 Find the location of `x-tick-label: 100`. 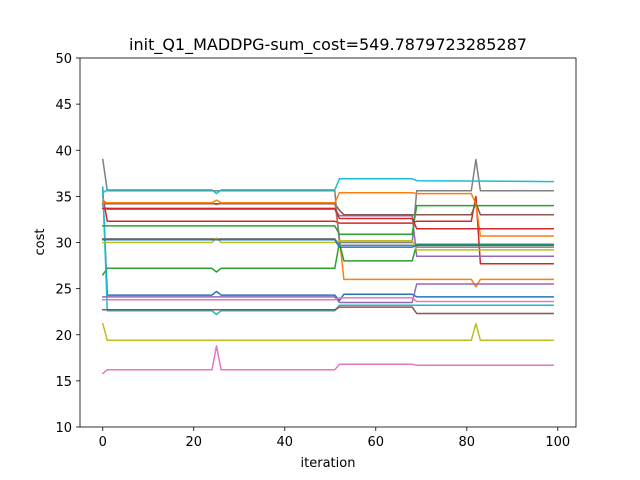

x-tick-label: 100 is located at coordinates (557, 442).